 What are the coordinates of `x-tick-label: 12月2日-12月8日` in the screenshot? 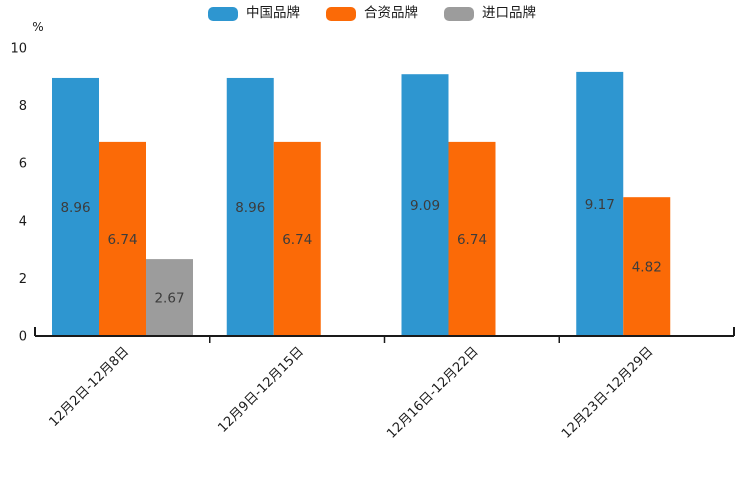 It's located at (89, 387).